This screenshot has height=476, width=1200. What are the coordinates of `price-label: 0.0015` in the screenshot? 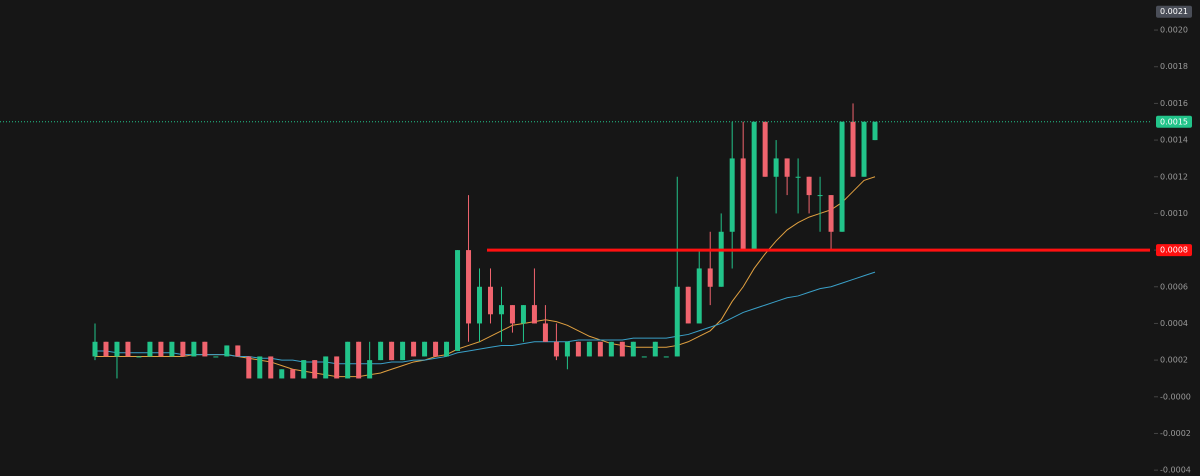 It's located at (1174, 121).